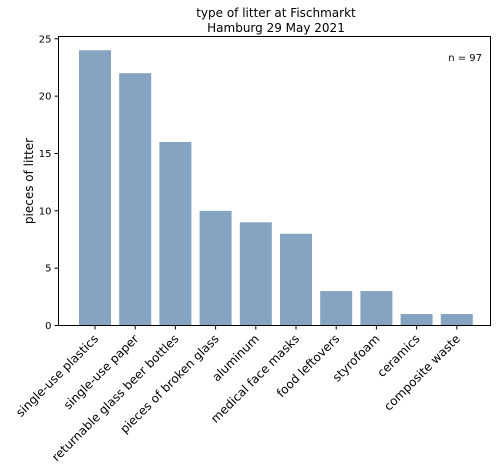  Describe the element at coordinates (465, 58) in the screenshot. I see `sample-size-annotation: n = 97` at that location.